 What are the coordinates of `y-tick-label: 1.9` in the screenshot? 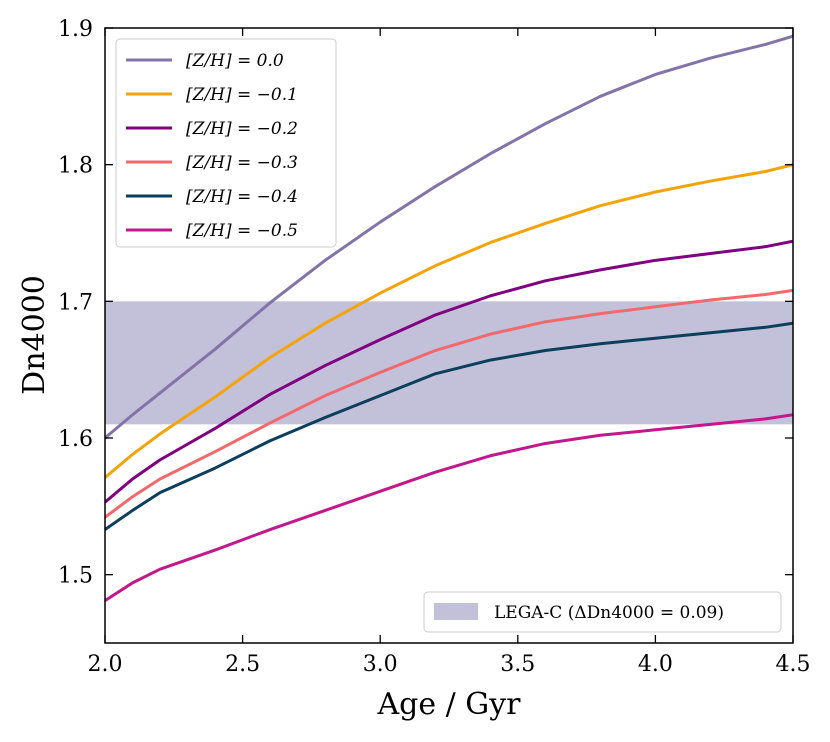 It's located at (75, 29).